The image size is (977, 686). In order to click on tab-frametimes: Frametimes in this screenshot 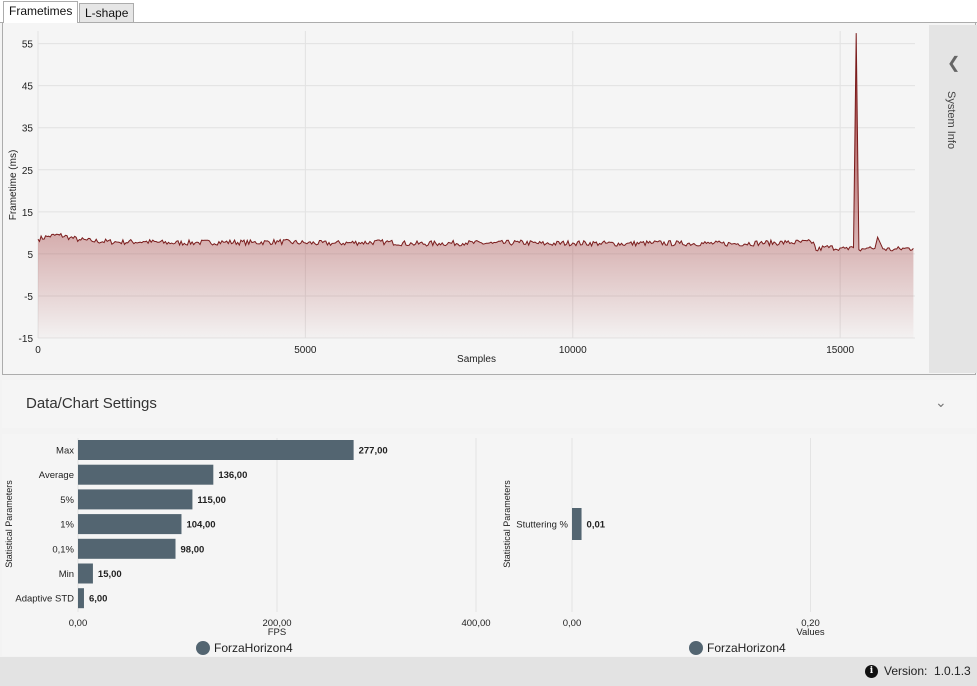, I will do `click(41, 12)`.